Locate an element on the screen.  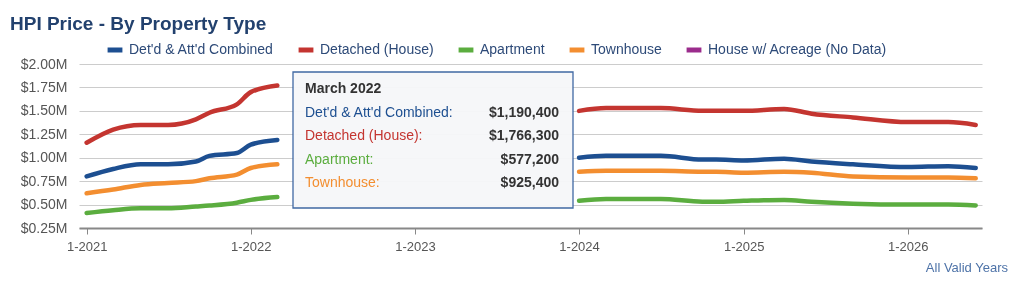
x-tick-label: 1-2026 is located at coordinates (908, 246).